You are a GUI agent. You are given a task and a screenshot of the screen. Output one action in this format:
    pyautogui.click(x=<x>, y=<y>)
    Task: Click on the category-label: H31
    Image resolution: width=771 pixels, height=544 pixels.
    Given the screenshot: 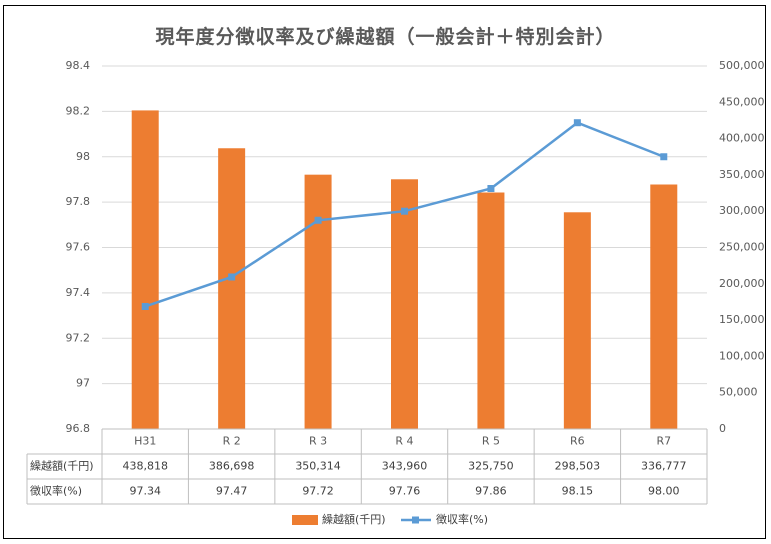 What is the action you would take?
    pyautogui.click(x=145, y=441)
    